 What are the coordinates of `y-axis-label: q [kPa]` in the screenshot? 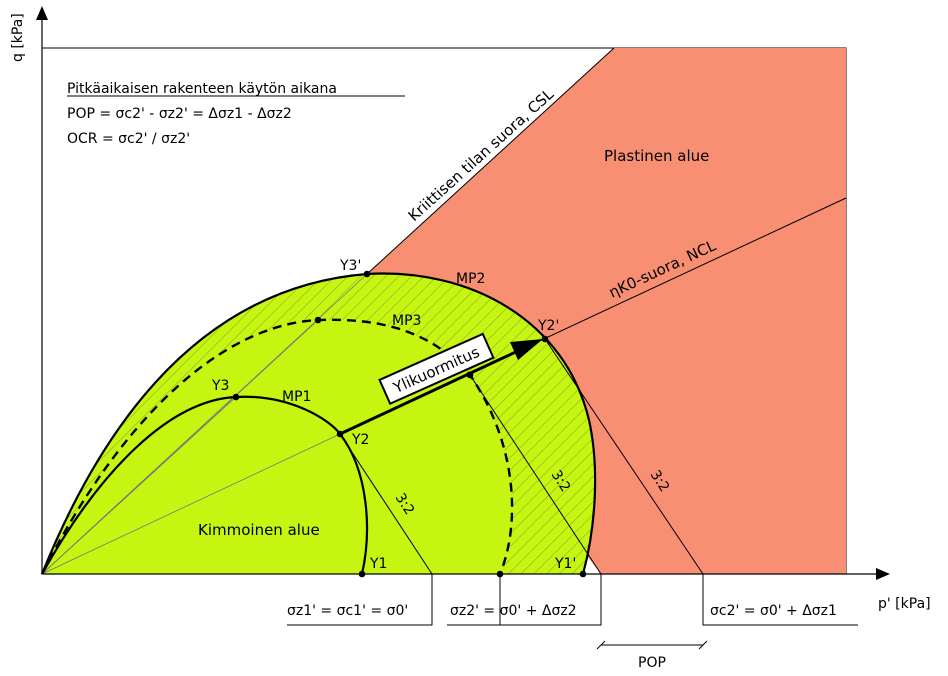 It's located at (18, 37).